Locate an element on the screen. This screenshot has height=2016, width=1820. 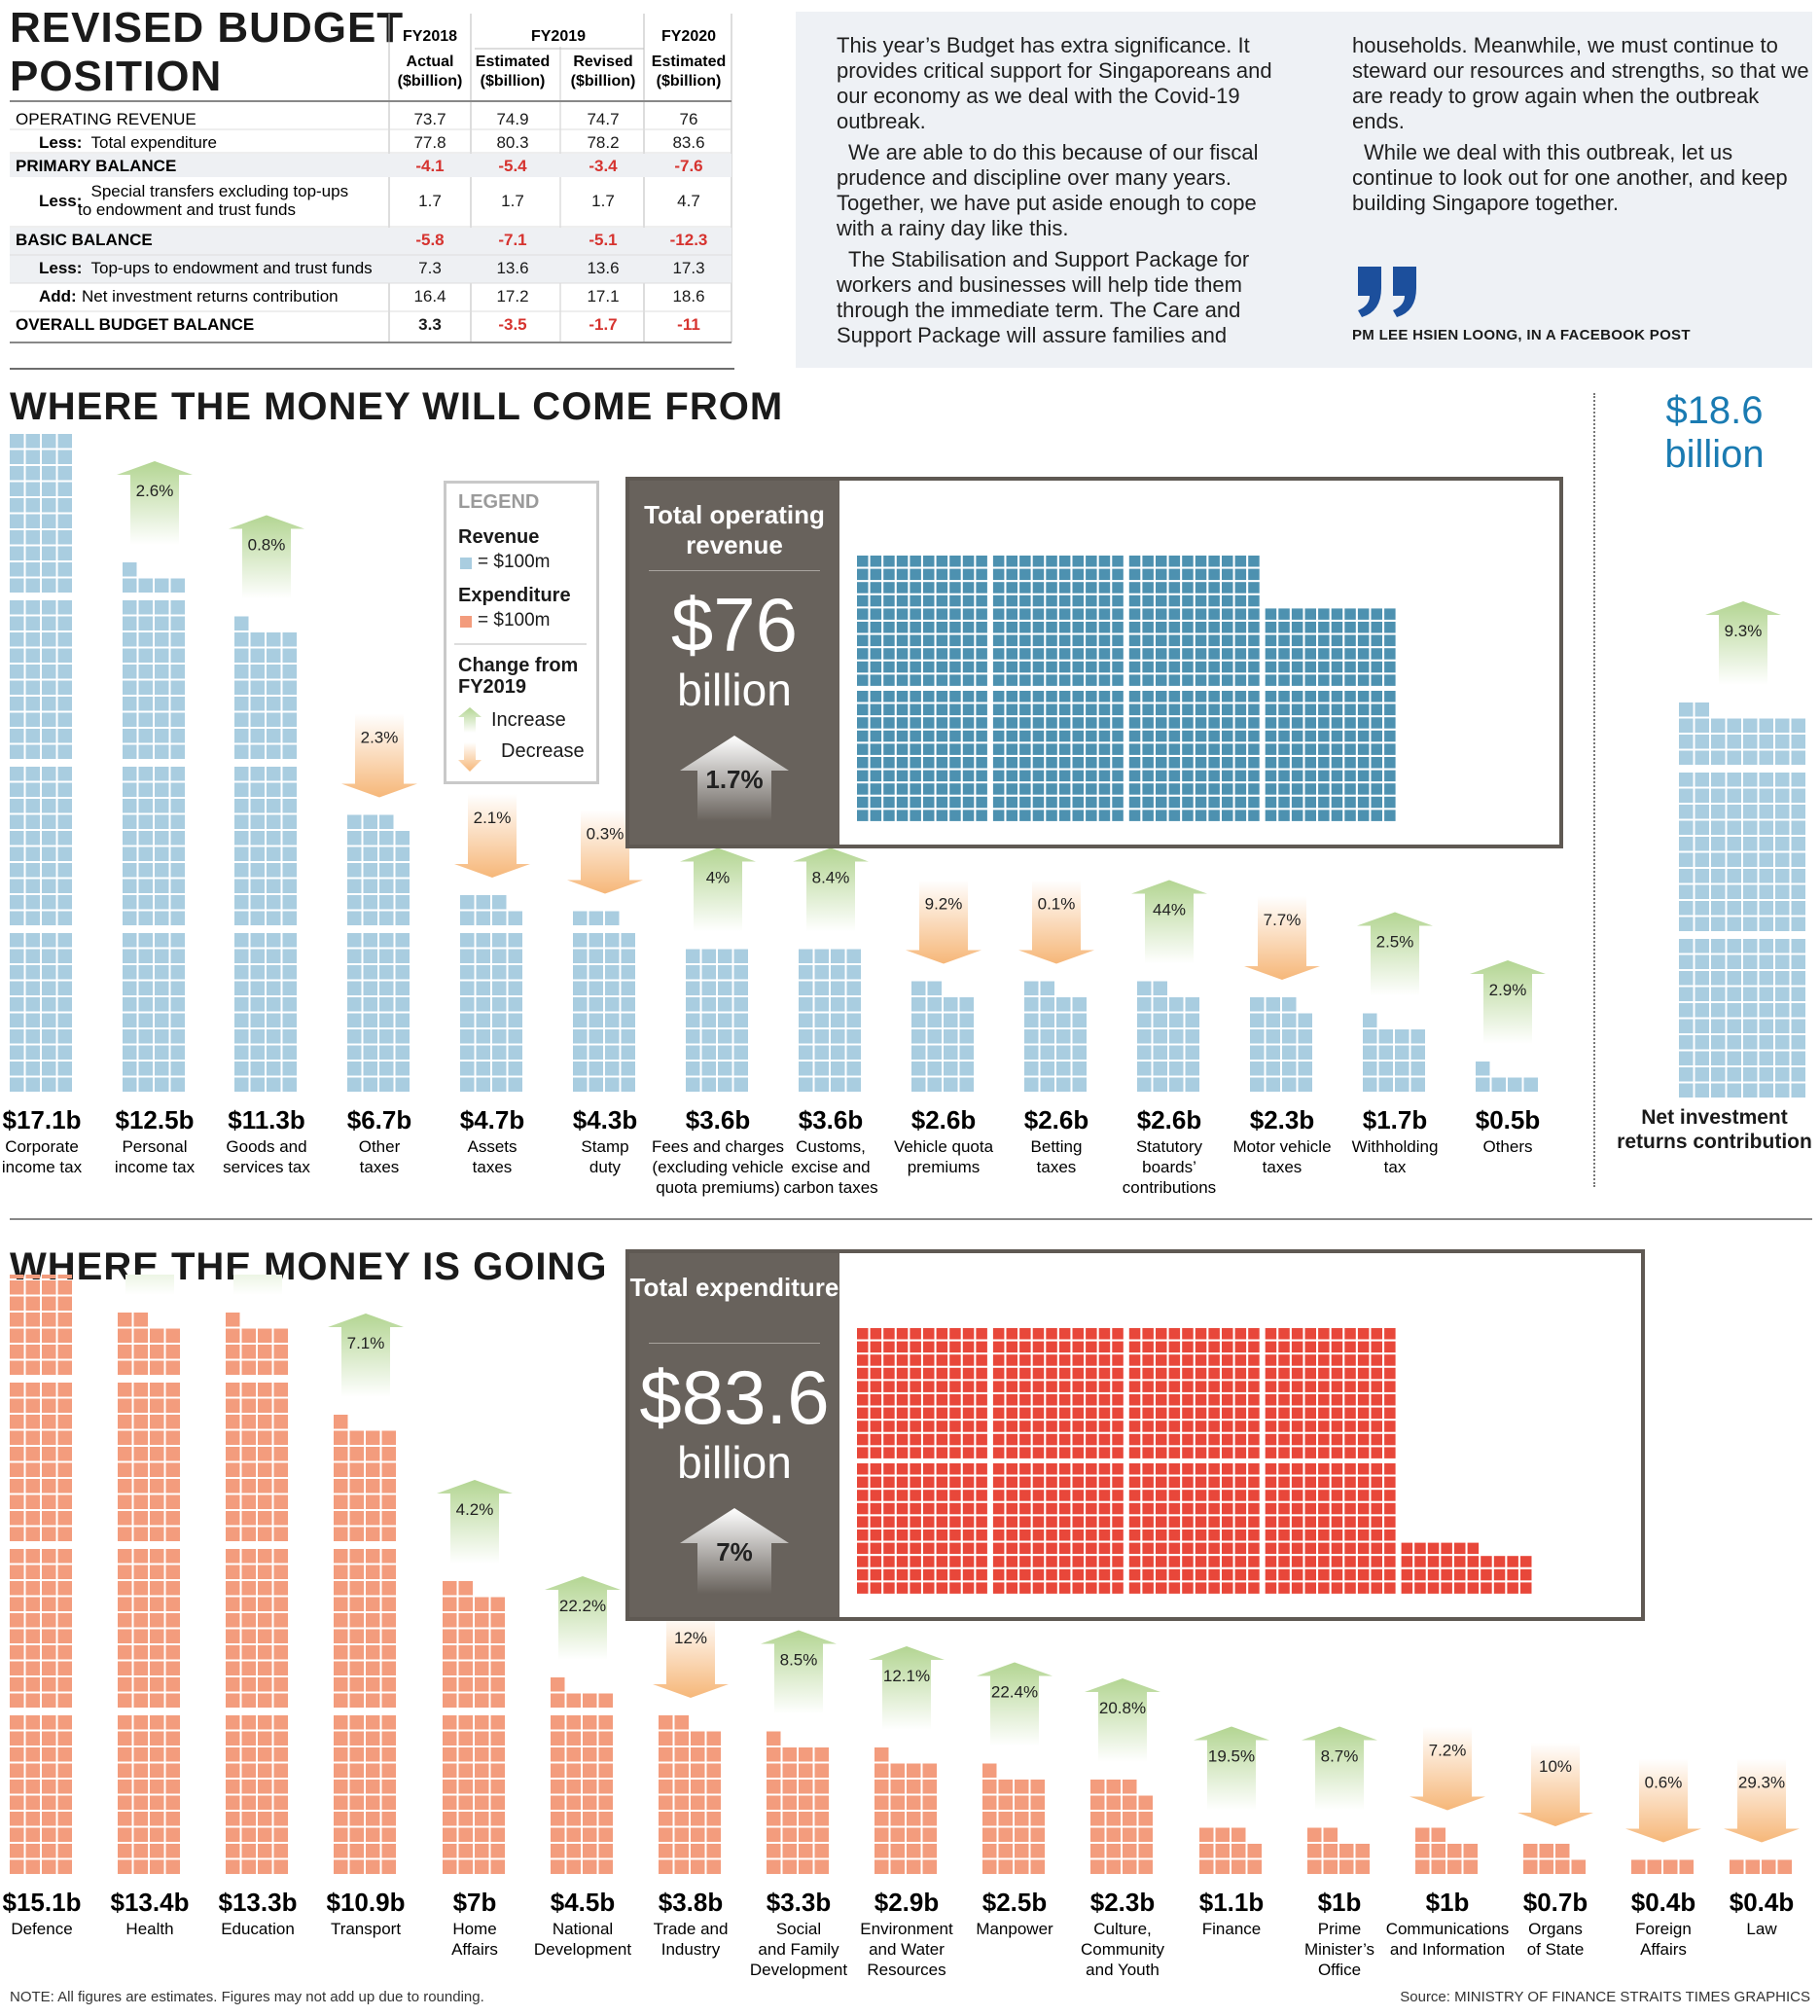
expenditure-value-label: $3.8b is located at coordinates (691, 1902).